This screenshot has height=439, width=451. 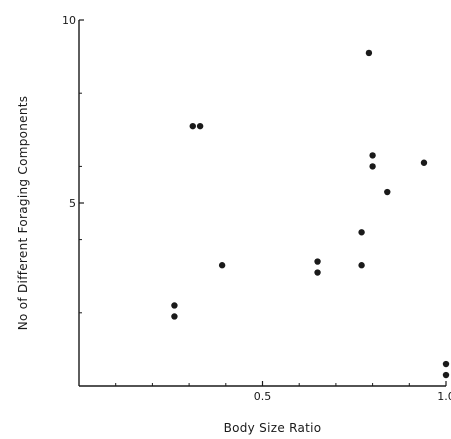 What do you see at coordinates (69, 20) in the screenshot?
I see `y-tick-label: 10` at bounding box center [69, 20].